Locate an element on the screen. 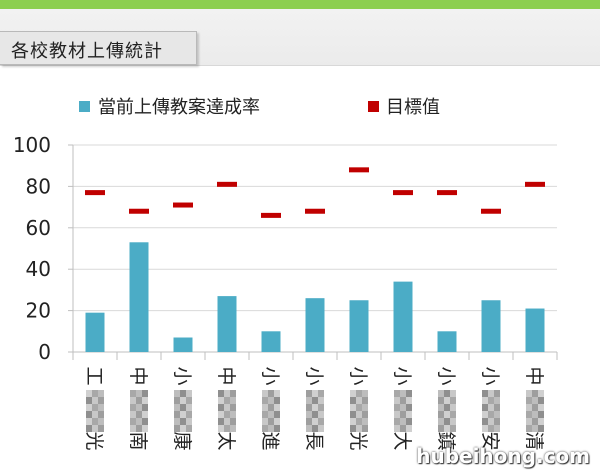 The width and height of the screenshot is (600, 476). x-label-bottom: 南 is located at coordinates (138, 440).